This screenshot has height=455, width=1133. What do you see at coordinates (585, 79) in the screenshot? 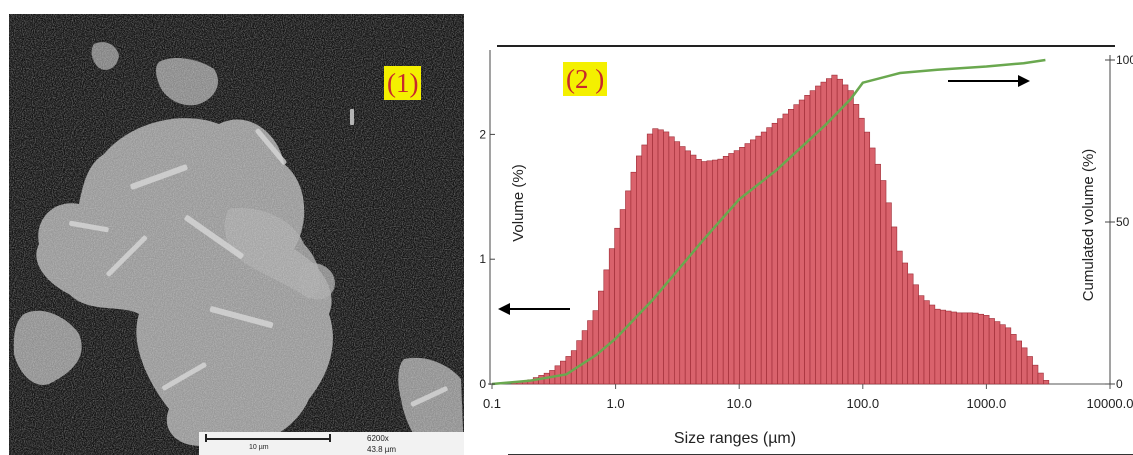
I see `panel-label-2: (2 )` at bounding box center [585, 79].